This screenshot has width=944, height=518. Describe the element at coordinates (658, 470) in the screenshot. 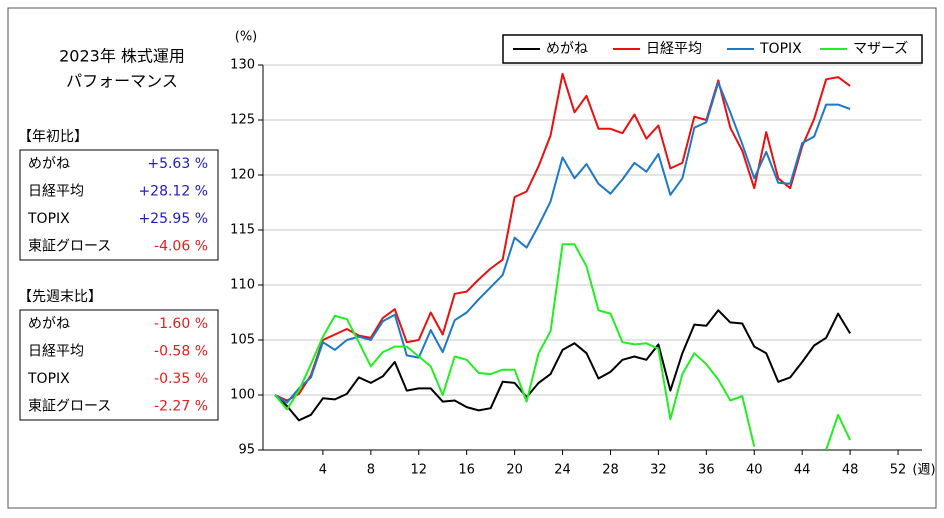

I see `x-tick-label: 32` at that location.